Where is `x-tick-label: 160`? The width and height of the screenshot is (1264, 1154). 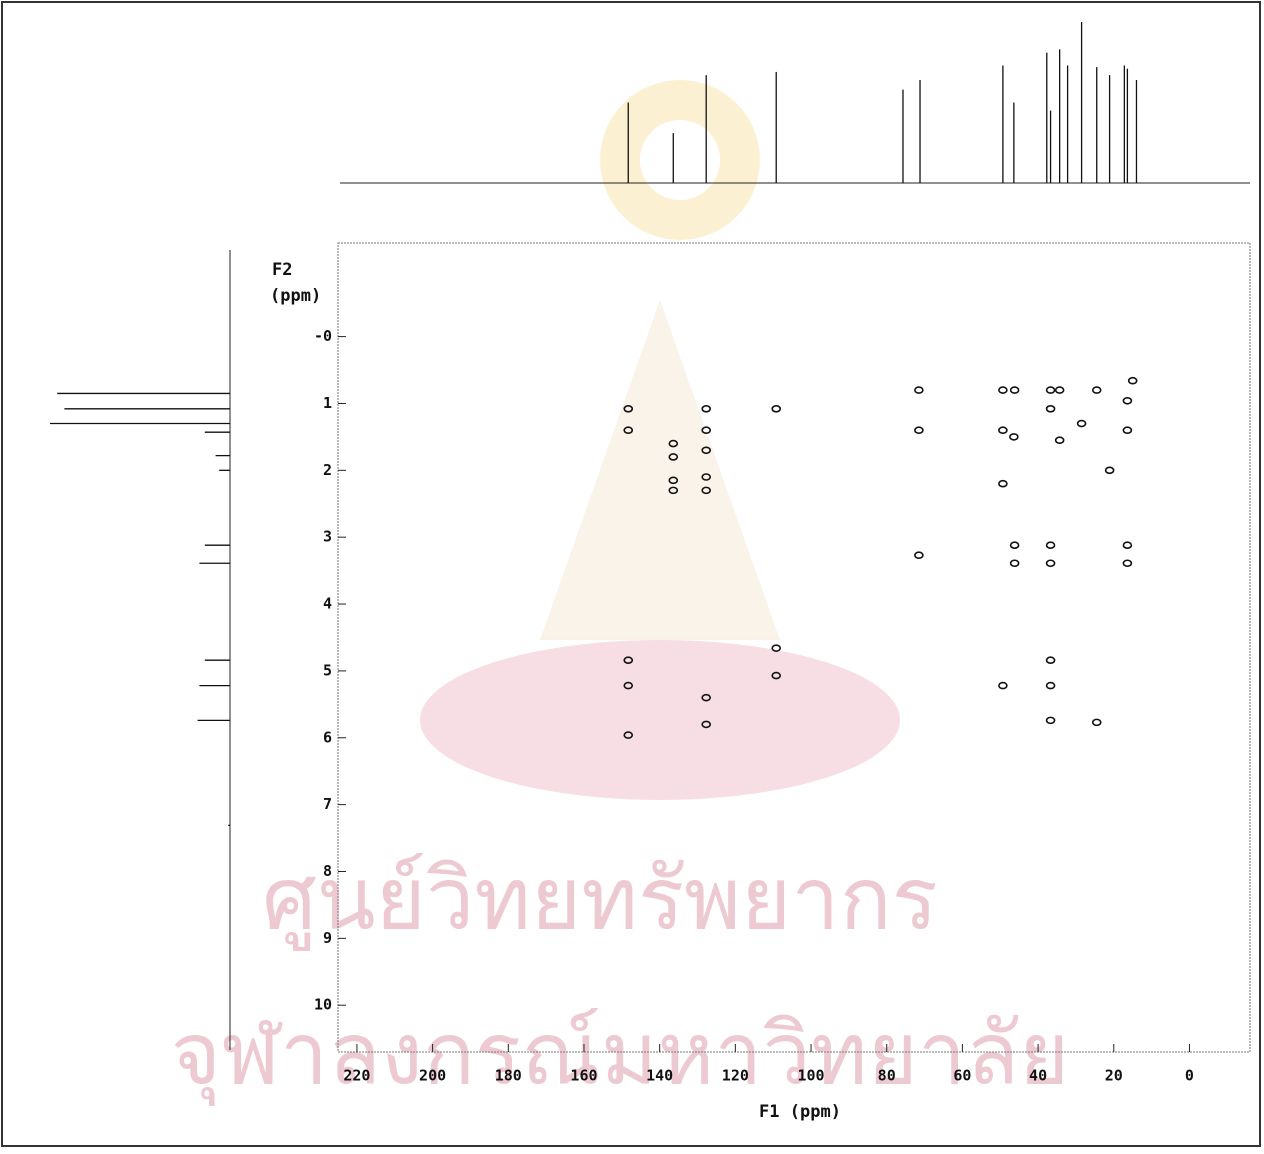
x-tick-label: 160 is located at coordinates (583, 1076).